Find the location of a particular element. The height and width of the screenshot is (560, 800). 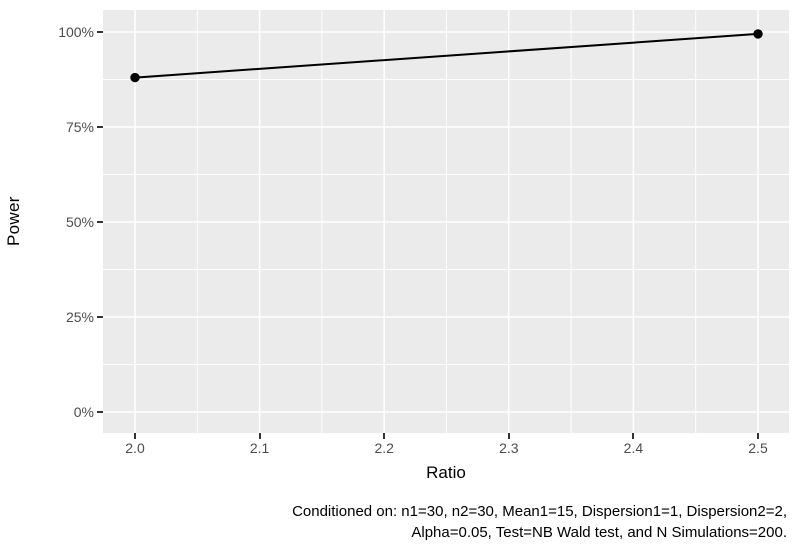

x-tick-label-2.2: 2.2 is located at coordinates (384, 448).